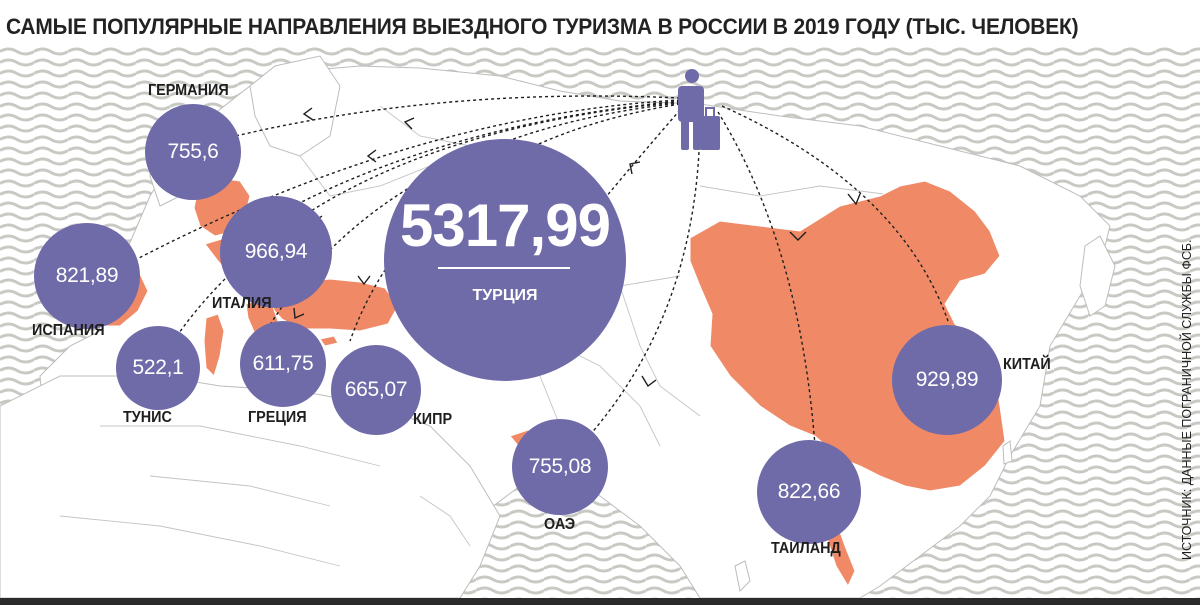 Image resolution: width=1200 pixels, height=605 pixels. I want to click on value-china: 929,89, so click(947, 379).